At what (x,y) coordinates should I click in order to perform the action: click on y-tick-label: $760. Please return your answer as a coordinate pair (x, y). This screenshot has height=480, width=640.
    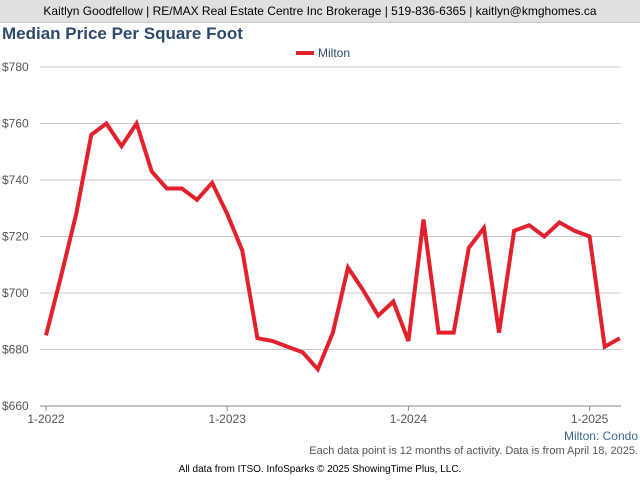
    Looking at the image, I should click on (15, 124).